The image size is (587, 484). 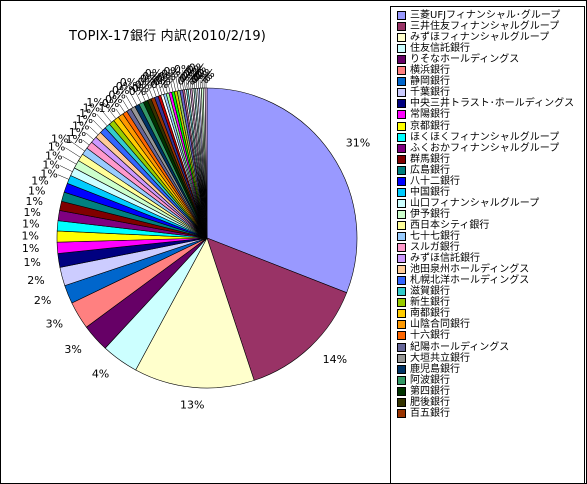 I want to click on data-label: 14%, so click(x=335, y=359).